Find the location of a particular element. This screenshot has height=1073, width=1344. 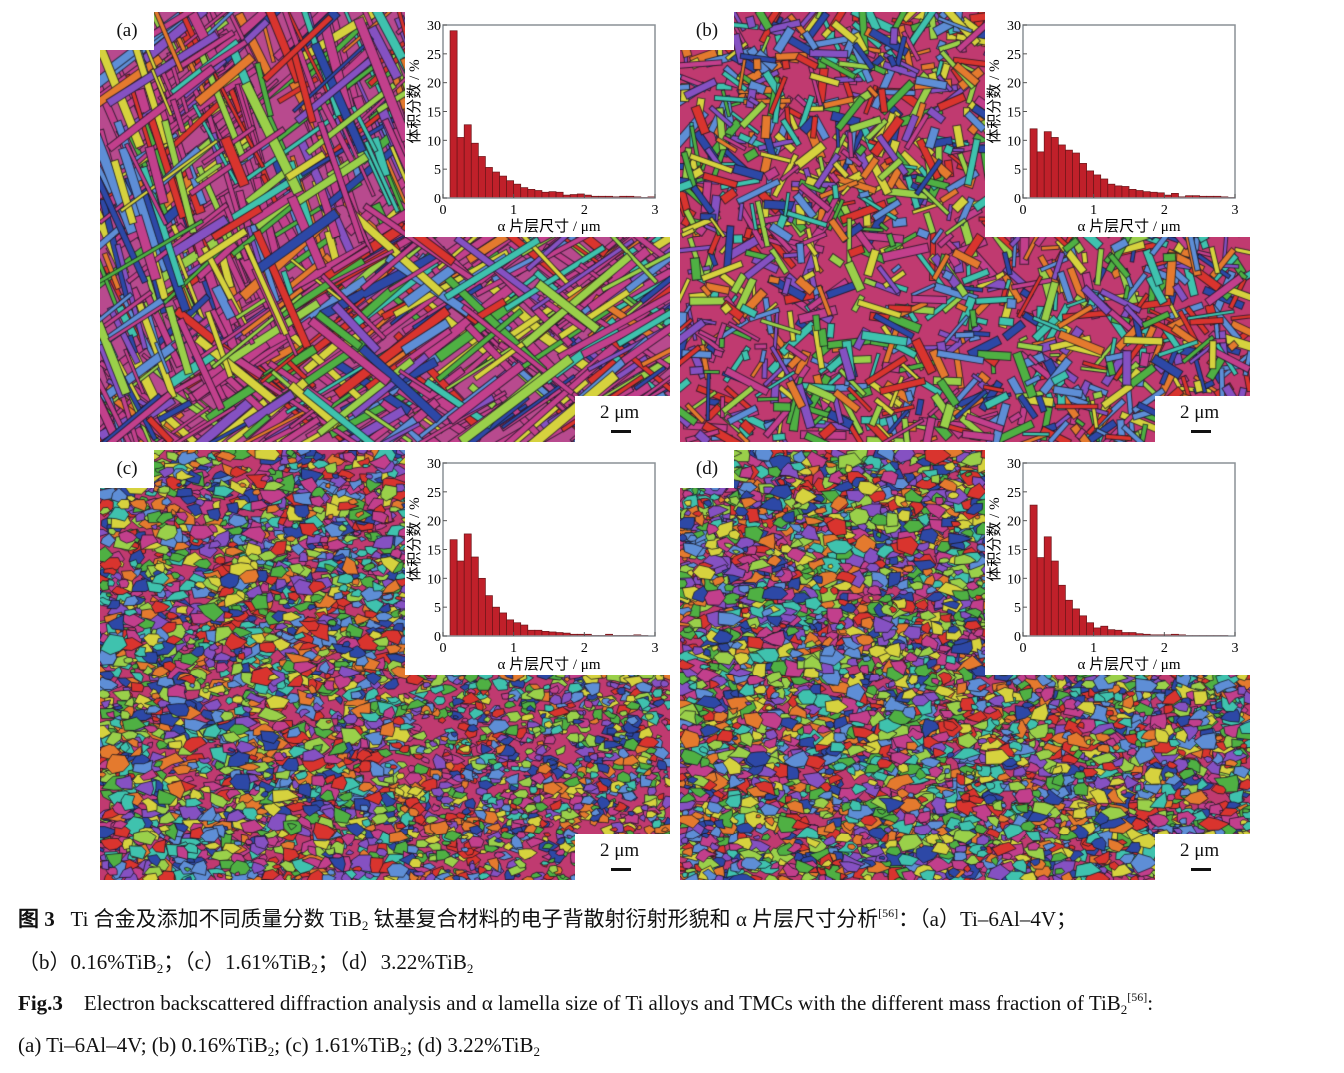

y-tick-label: 5 is located at coordinates (1017, 170).